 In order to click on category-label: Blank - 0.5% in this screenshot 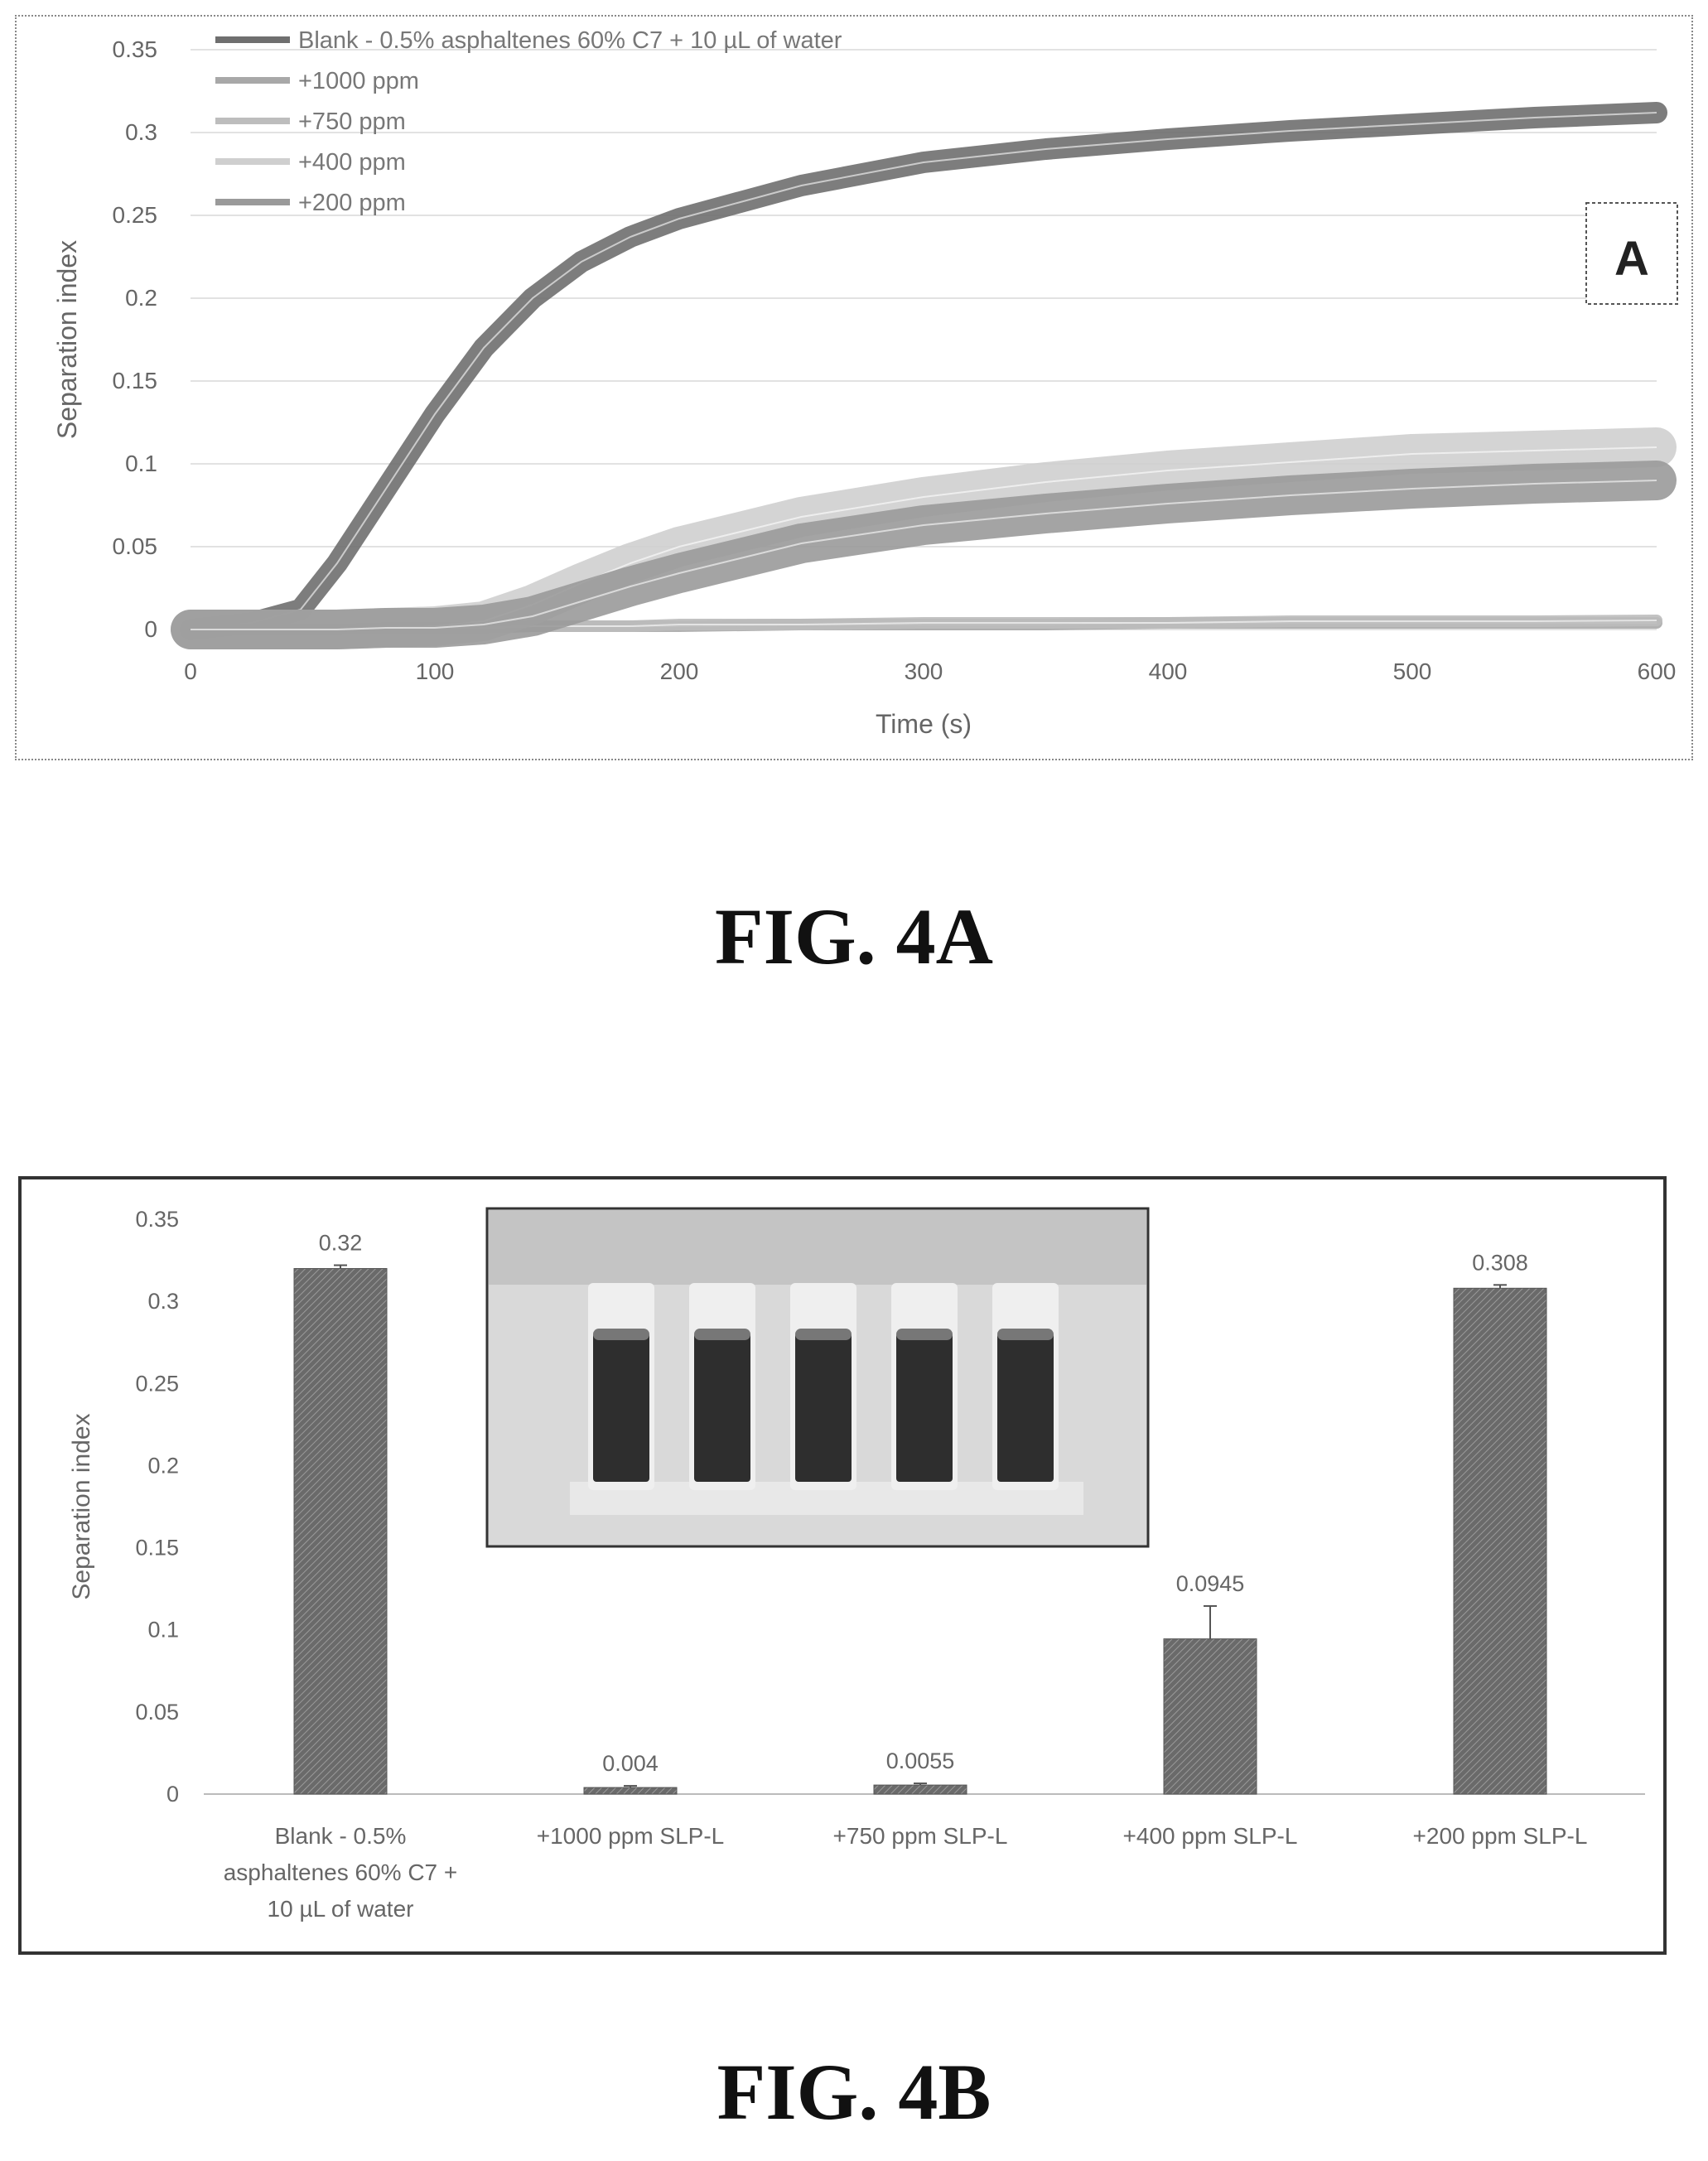, I will do `click(341, 1836)`.